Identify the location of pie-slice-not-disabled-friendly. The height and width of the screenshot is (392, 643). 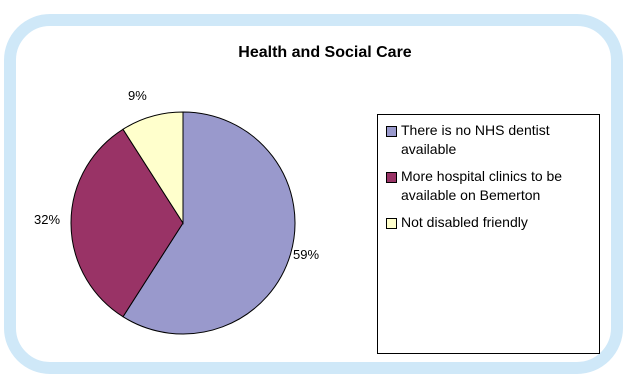
(153, 168).